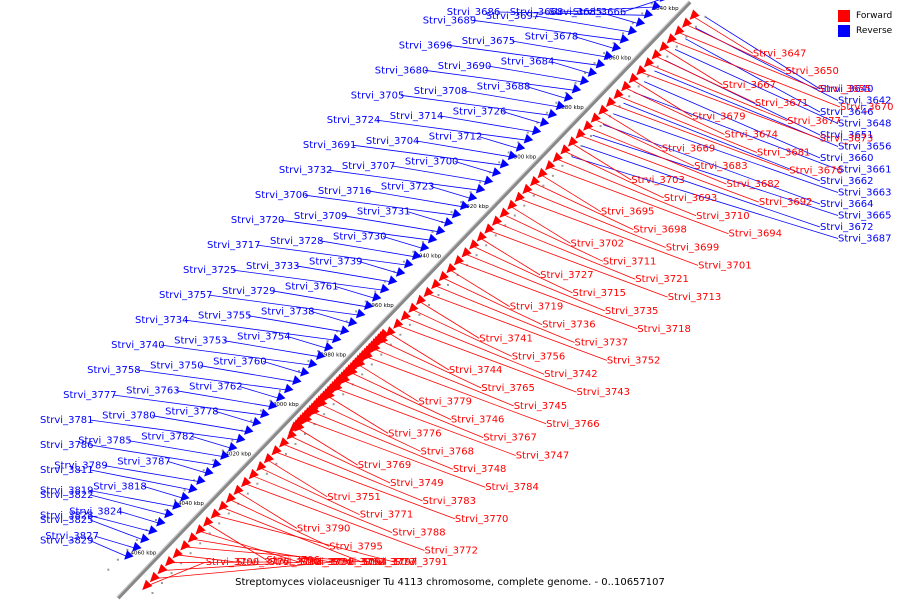 The height and width of the screenshot is (600, 900). Describe the element at coordinates (345, 191) in the screenshot. I see `reverse-gene-label: Strvi_3716` at that location.